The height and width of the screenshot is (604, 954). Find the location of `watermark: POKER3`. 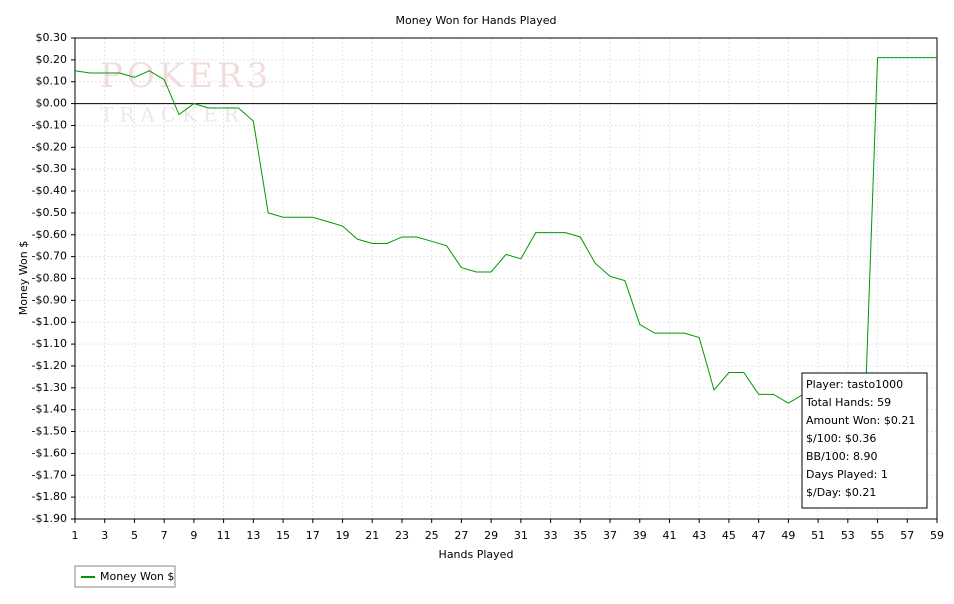

watermark: POKER3 is located at coordinates (186, 76).